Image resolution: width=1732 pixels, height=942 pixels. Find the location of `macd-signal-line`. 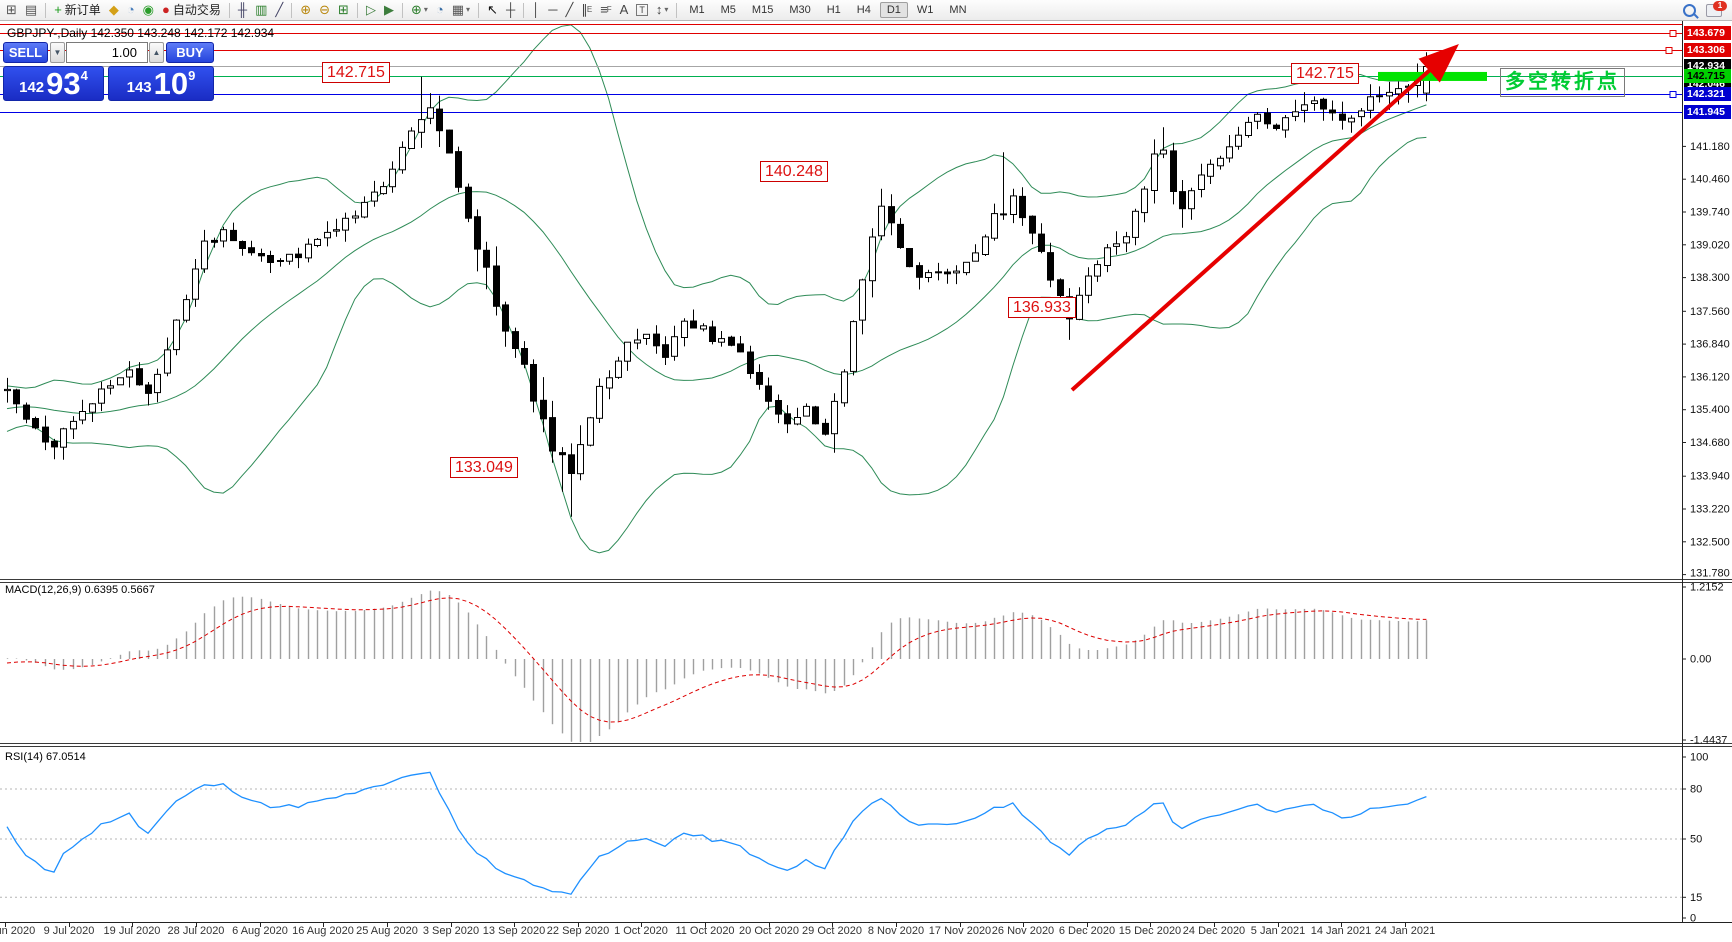

macd-signal-line is located at coordinates (716, 660).